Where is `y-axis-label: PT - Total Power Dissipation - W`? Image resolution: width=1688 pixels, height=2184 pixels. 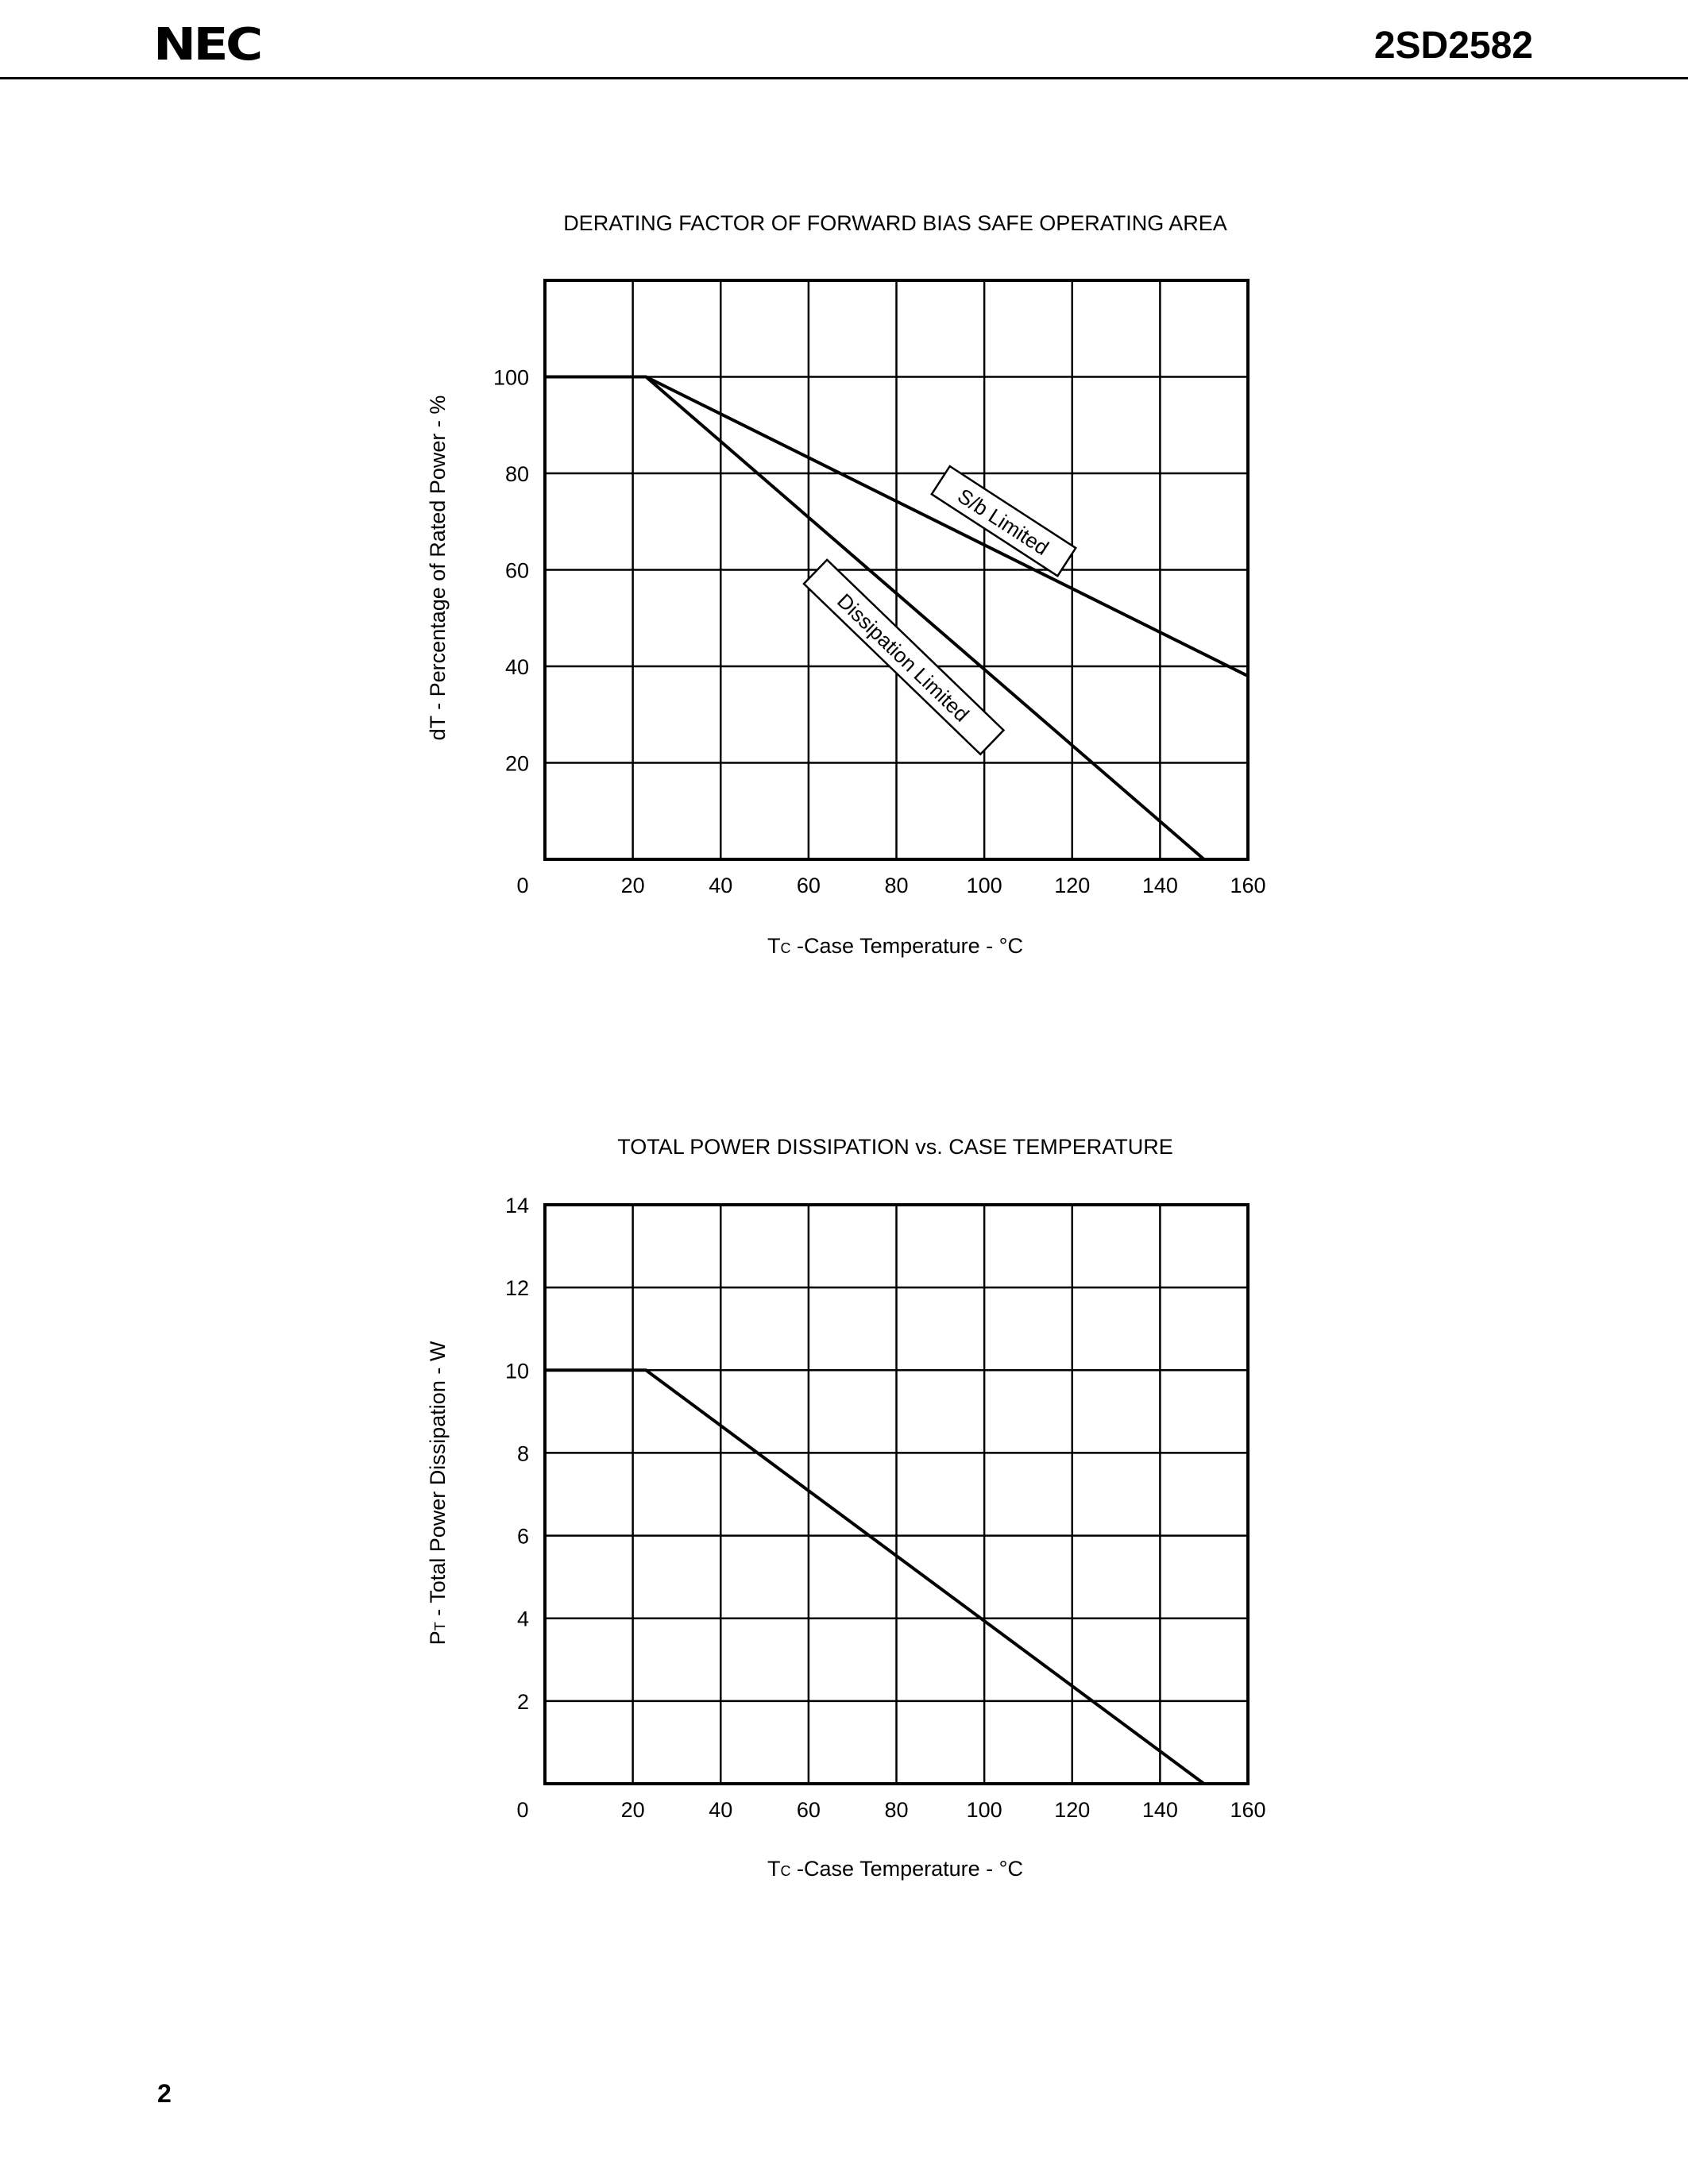 y-axis-label: PT - Total Power Dissipation - W is located at coordinates (438, 1493).